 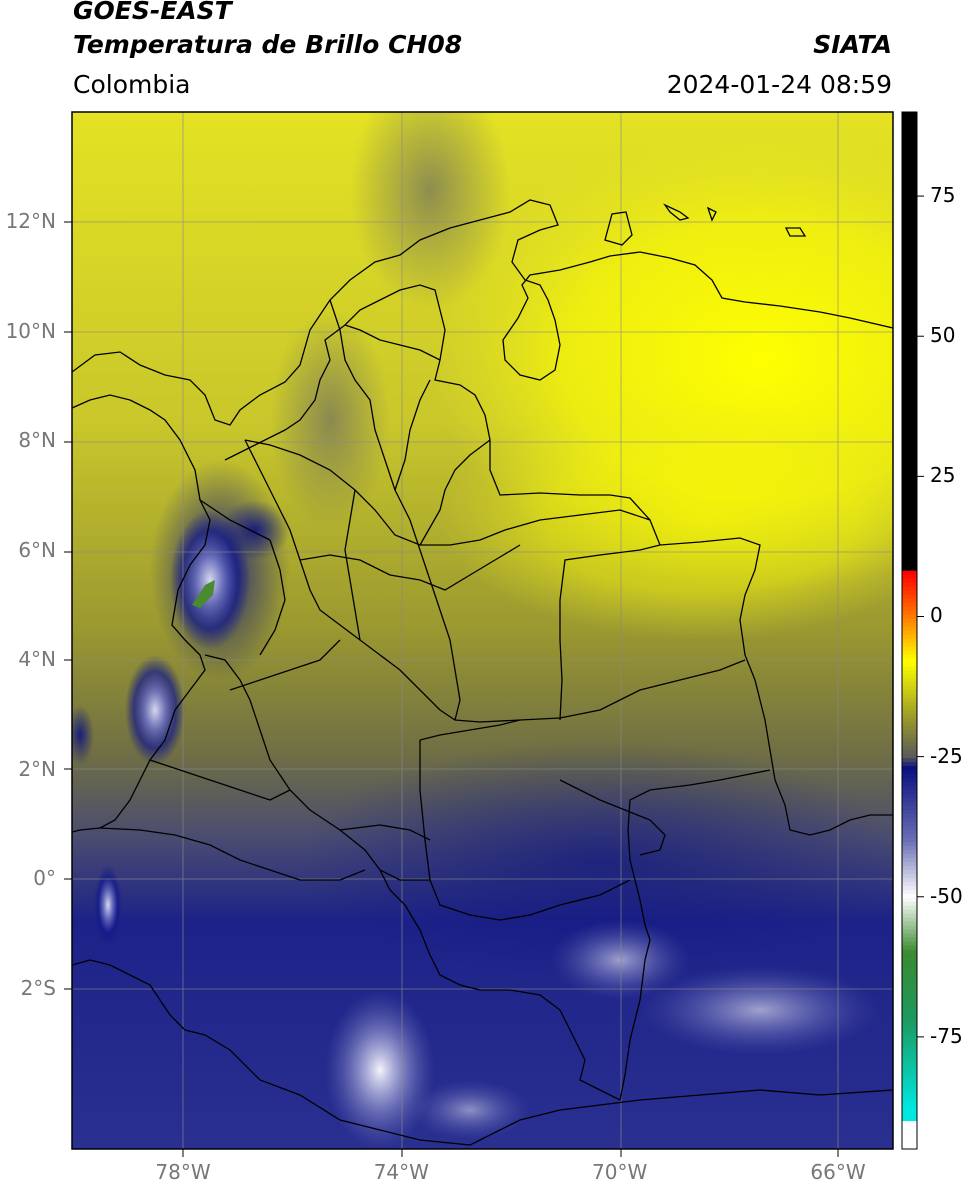 What do you see at coordinates (44, 878) in the screenshot?
I see `lat-tick-label: 0°` at bounding box center [44, 878].